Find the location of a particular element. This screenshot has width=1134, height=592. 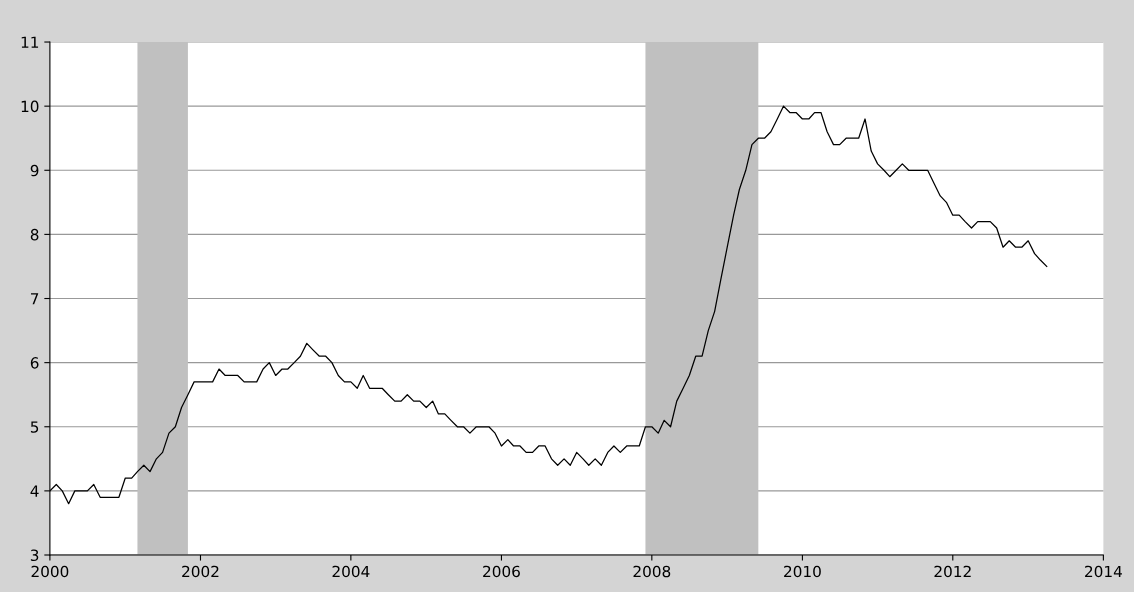

x-tick-label: 2010 is located at coordinates (802, 571).